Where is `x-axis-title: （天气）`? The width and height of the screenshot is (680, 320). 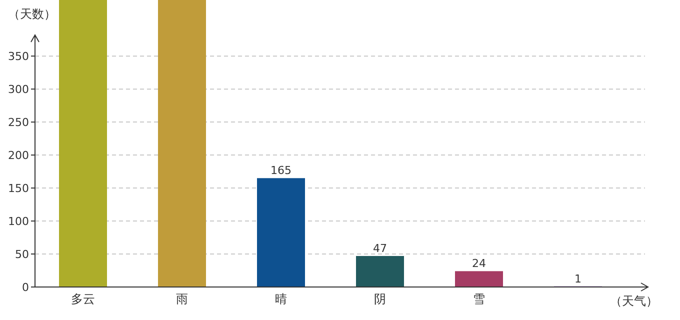 x-axis-title: （天气） is located at coordinates (634, 301).